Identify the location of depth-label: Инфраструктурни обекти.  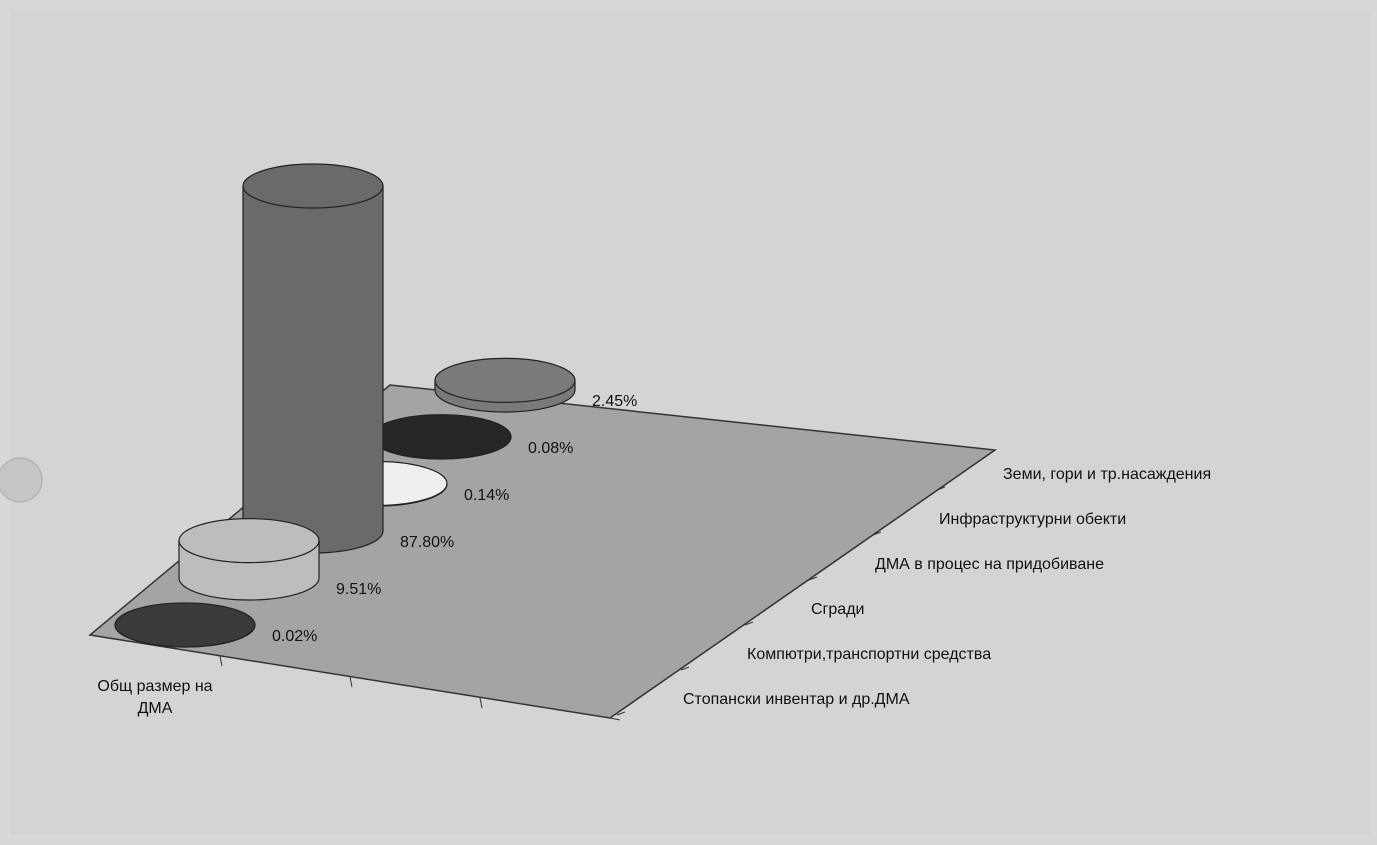
(1032, 519).